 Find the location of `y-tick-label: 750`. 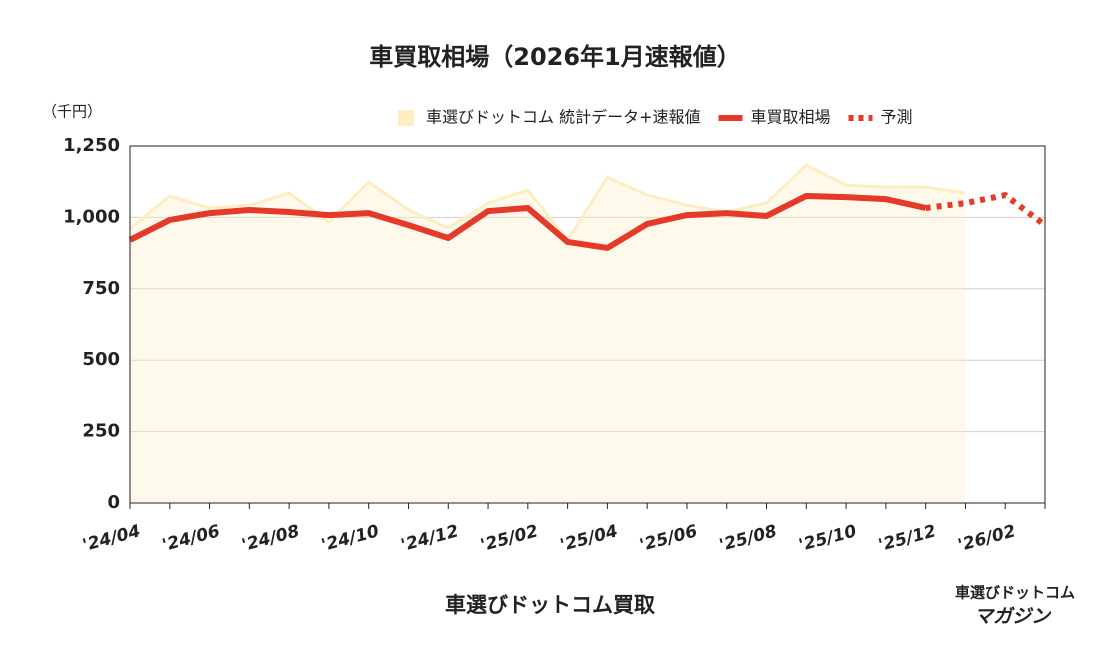

y-tick-label: 750 is located at coordinates (101, 288).